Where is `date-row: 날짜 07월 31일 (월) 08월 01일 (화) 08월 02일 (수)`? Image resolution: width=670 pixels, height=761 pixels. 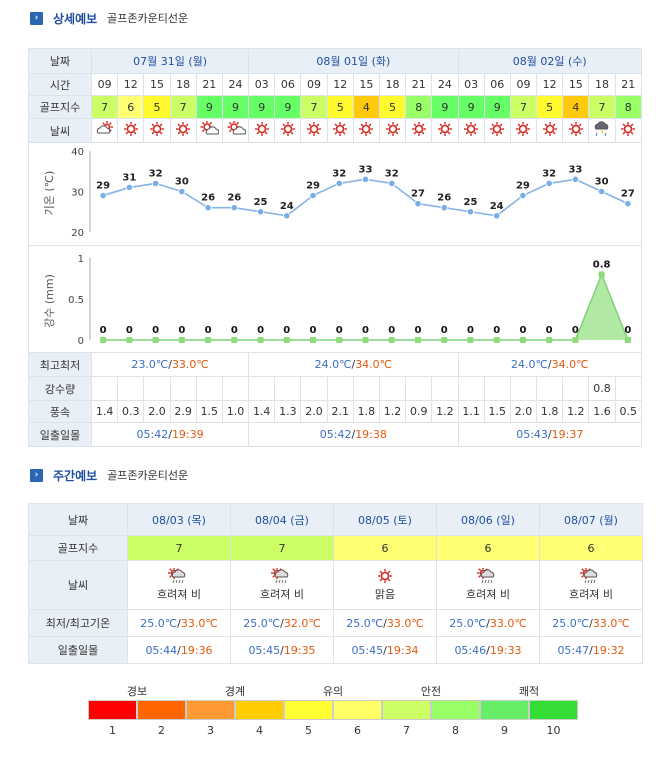 date-row: 날짜 07월 31일 (월) 08월 01일 (화) 08월 02일 (수) is located at coordinates (335, 61).